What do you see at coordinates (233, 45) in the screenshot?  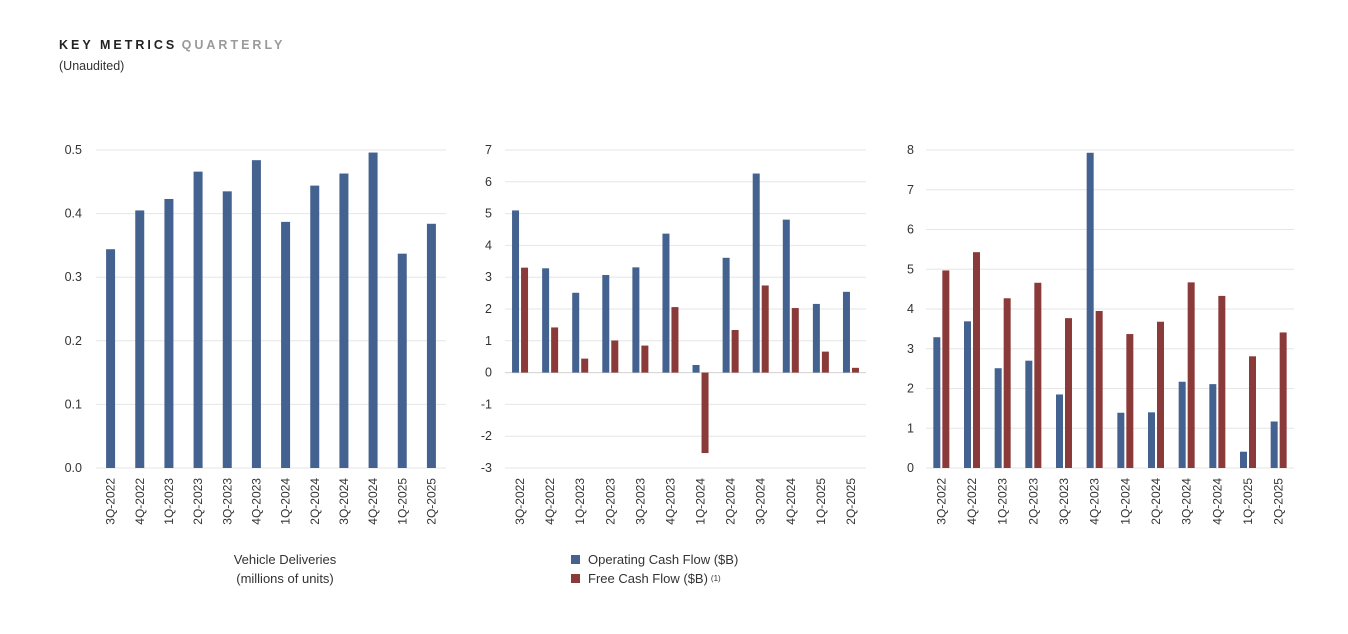 I see `title-light: QUARTERLY` at bounding box center [233, 45].